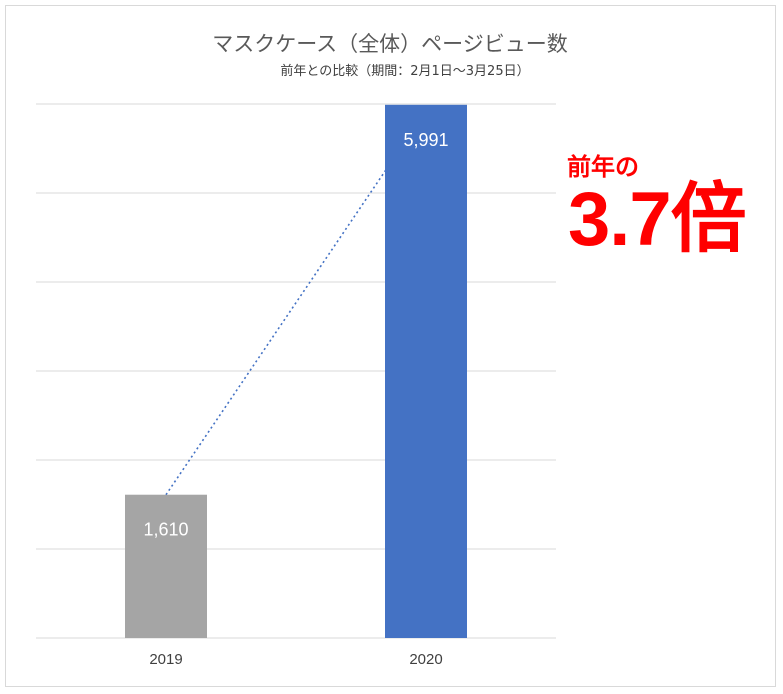 The width and height of the screenshot is (783, 694). Describe the element at coordinates (425, 659) in the screenshot. I see `x-tick-label-2020: 2020` at that location.